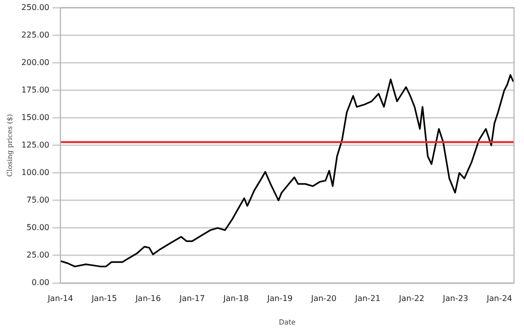  I want to click on x-tick-label: Jan-22, so click(411, 298).